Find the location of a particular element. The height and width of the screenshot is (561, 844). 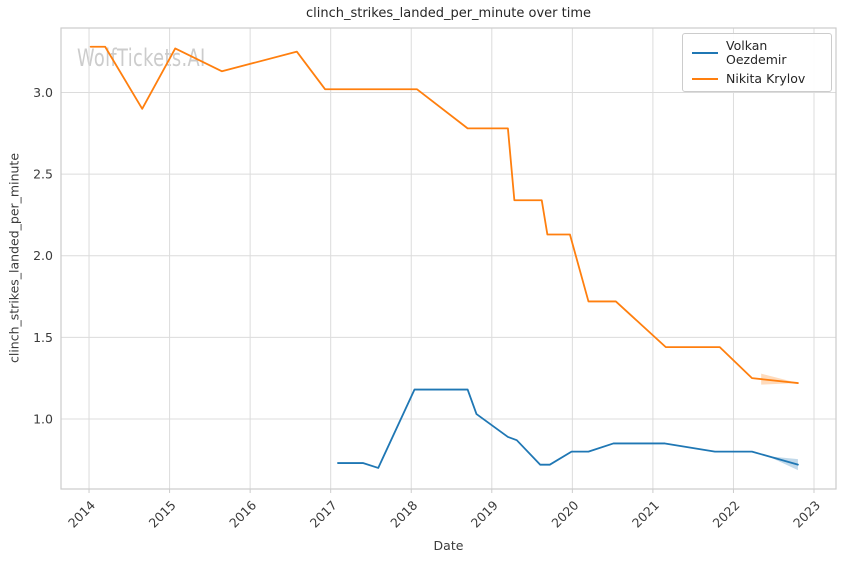

y-tick-label: 3.0 is located at coordinates (43, 92).